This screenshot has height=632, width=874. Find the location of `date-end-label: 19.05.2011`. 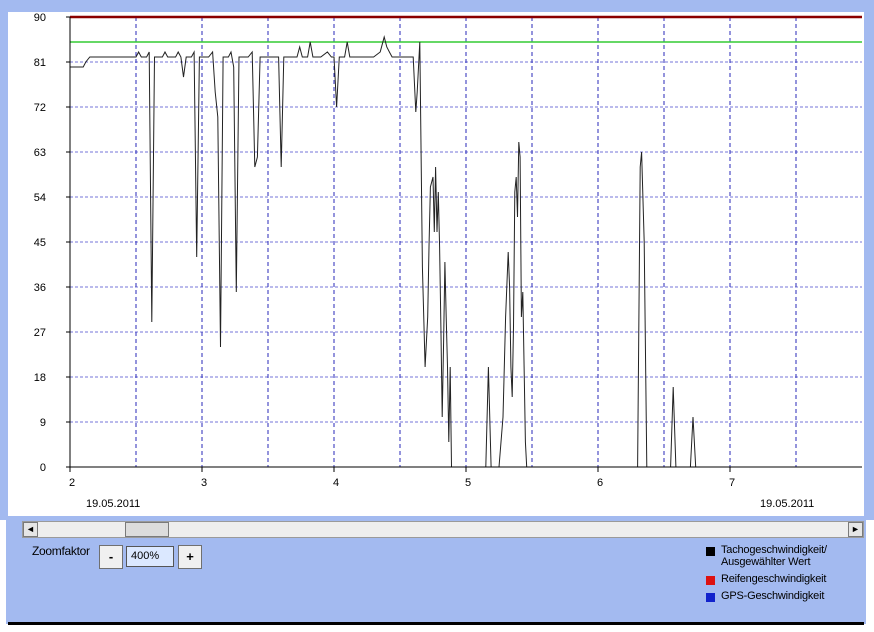

date-end-label: 19.05.2011 is located at coordinates (787, 504).